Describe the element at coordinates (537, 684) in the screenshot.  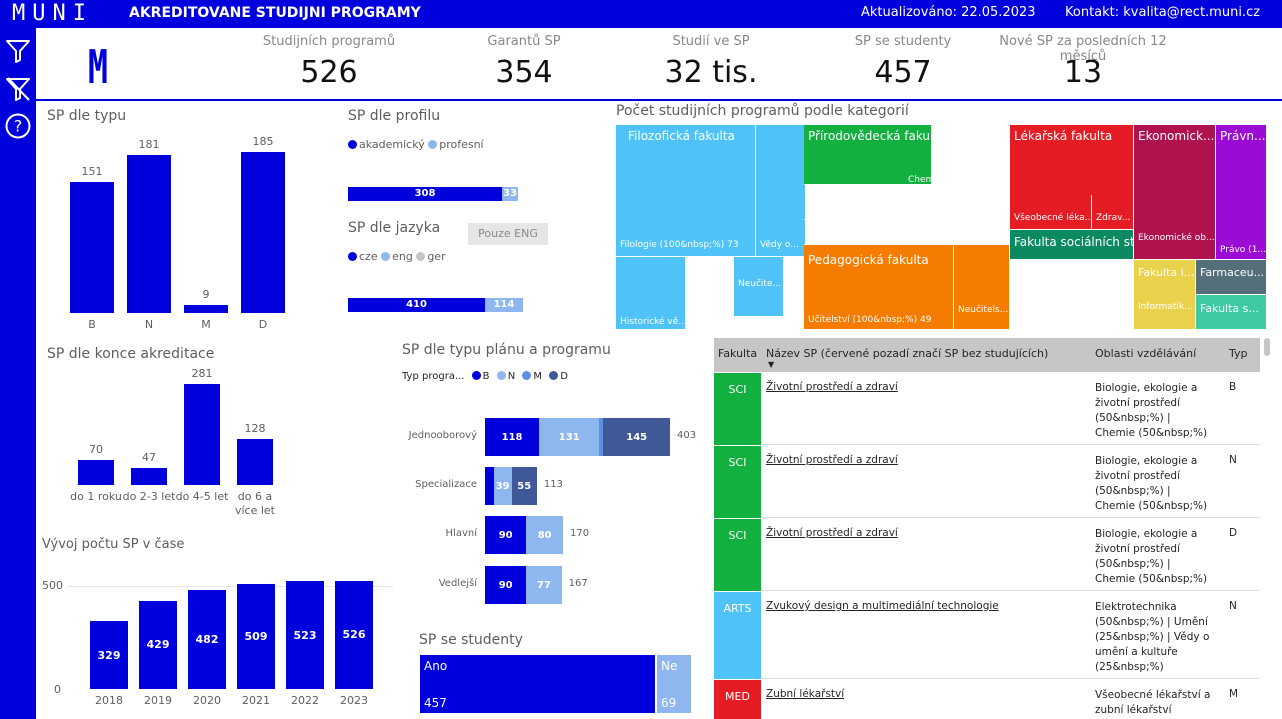
I see `se-studenty-ano-bar: Ano 457` at that location.